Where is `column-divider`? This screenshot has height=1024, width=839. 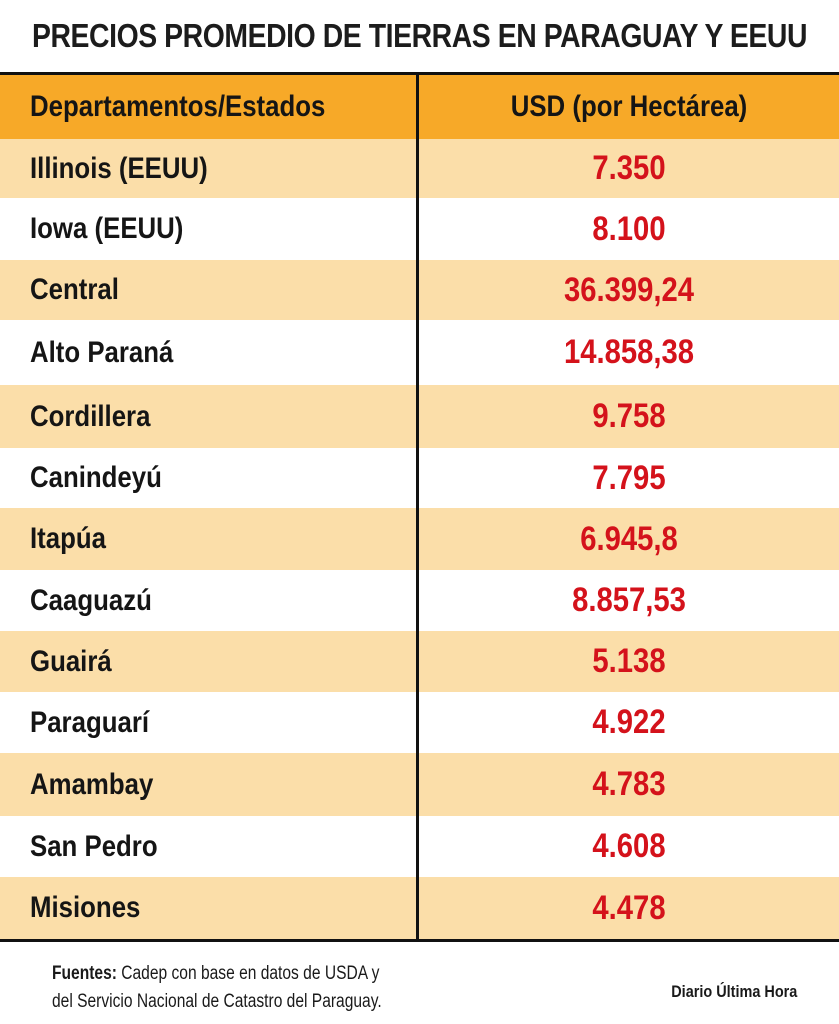 column-divider is located at coordinates (417, 507).